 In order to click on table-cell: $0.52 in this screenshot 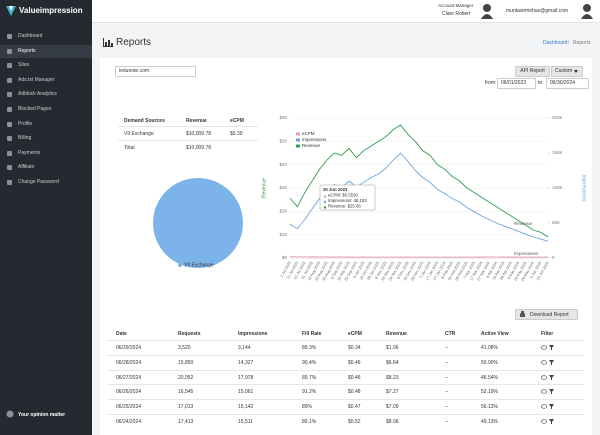, I will do `click(354, 422)`.